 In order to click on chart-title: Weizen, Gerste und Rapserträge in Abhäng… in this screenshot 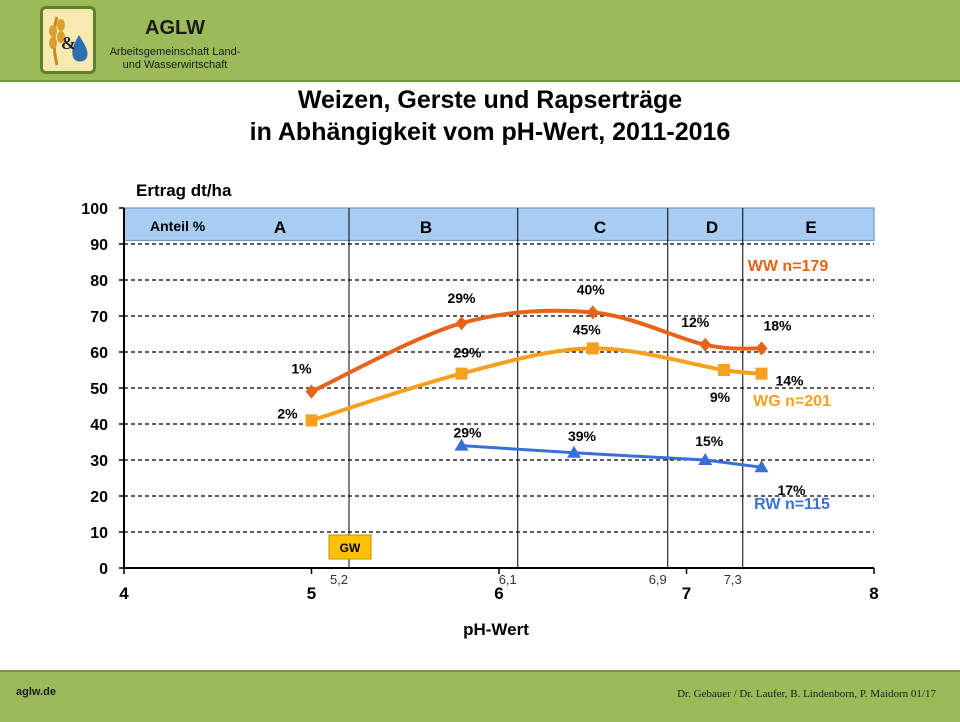, I will do `click(490, 116)`.